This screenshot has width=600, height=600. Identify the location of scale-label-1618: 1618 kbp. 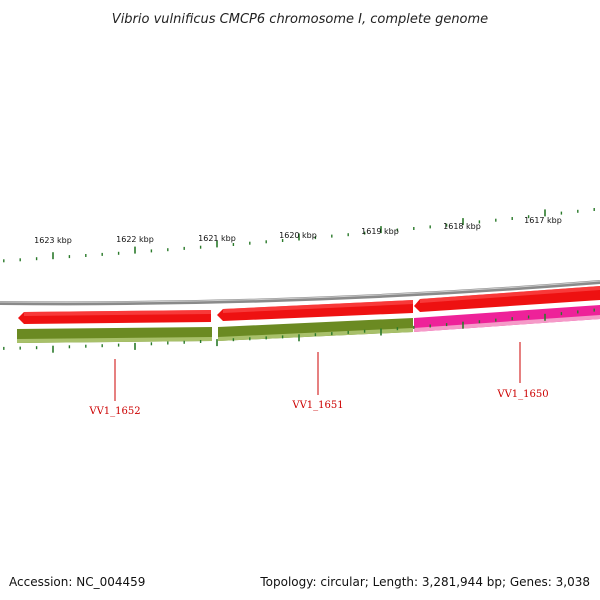
(462, 226).